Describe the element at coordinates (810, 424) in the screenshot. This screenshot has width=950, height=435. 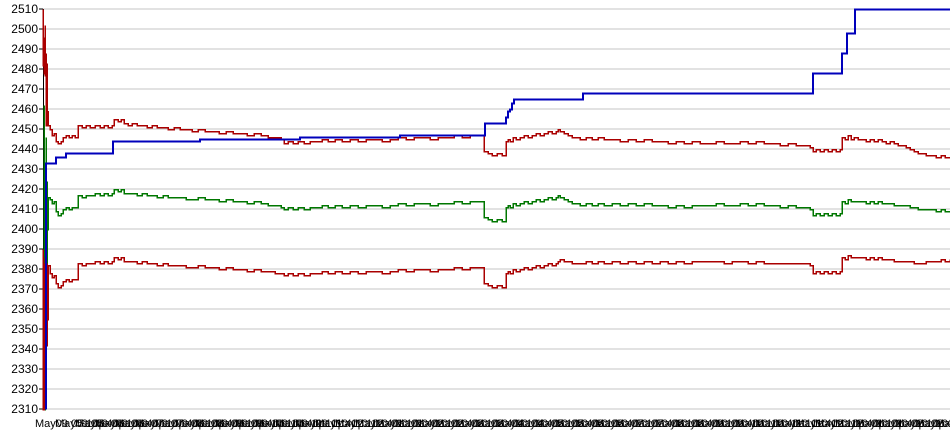
I see `x-tick-label: May10 11:40a` at that location.